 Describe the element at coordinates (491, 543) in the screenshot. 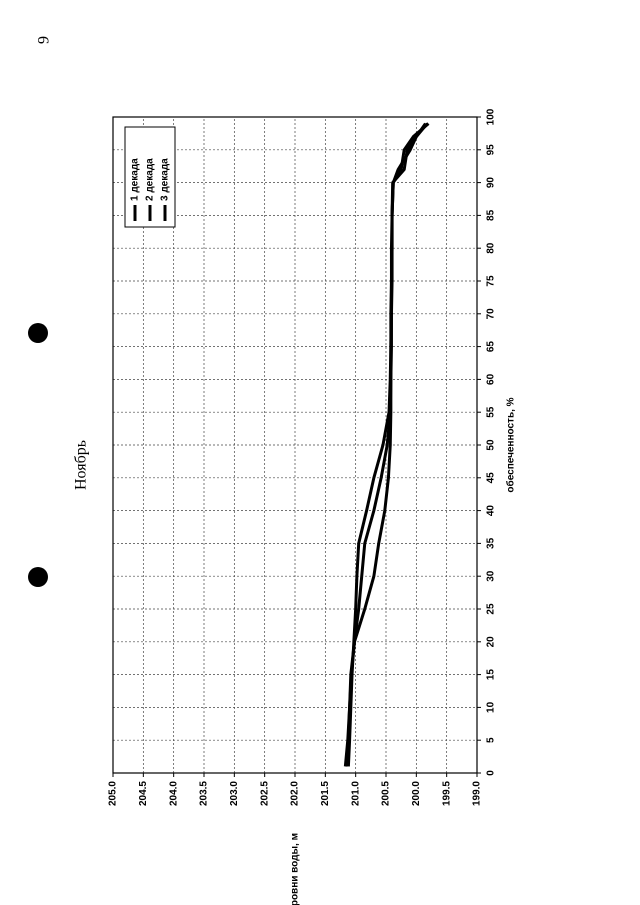

I see `x-tick-label: 35` at that location.